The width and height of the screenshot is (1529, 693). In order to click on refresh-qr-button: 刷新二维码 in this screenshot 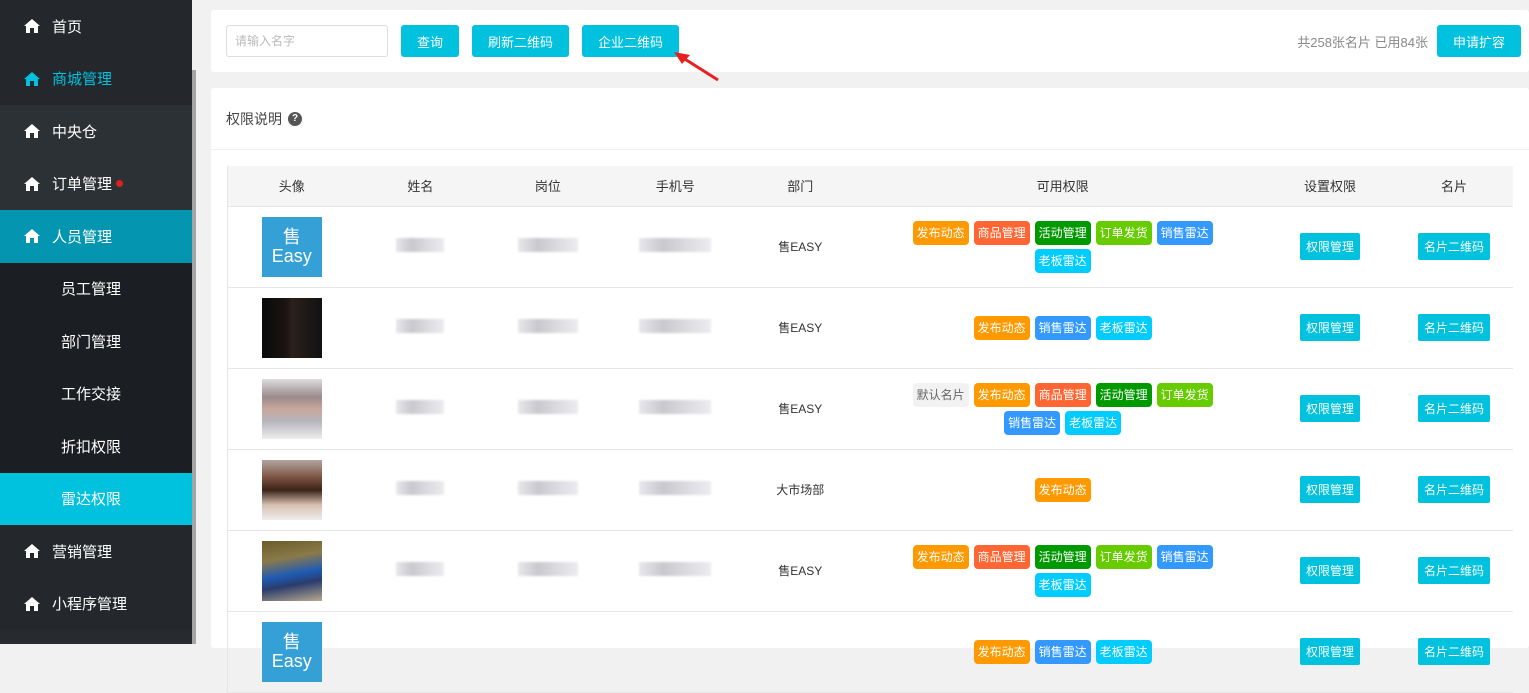, I will do `click(521, 41)`.